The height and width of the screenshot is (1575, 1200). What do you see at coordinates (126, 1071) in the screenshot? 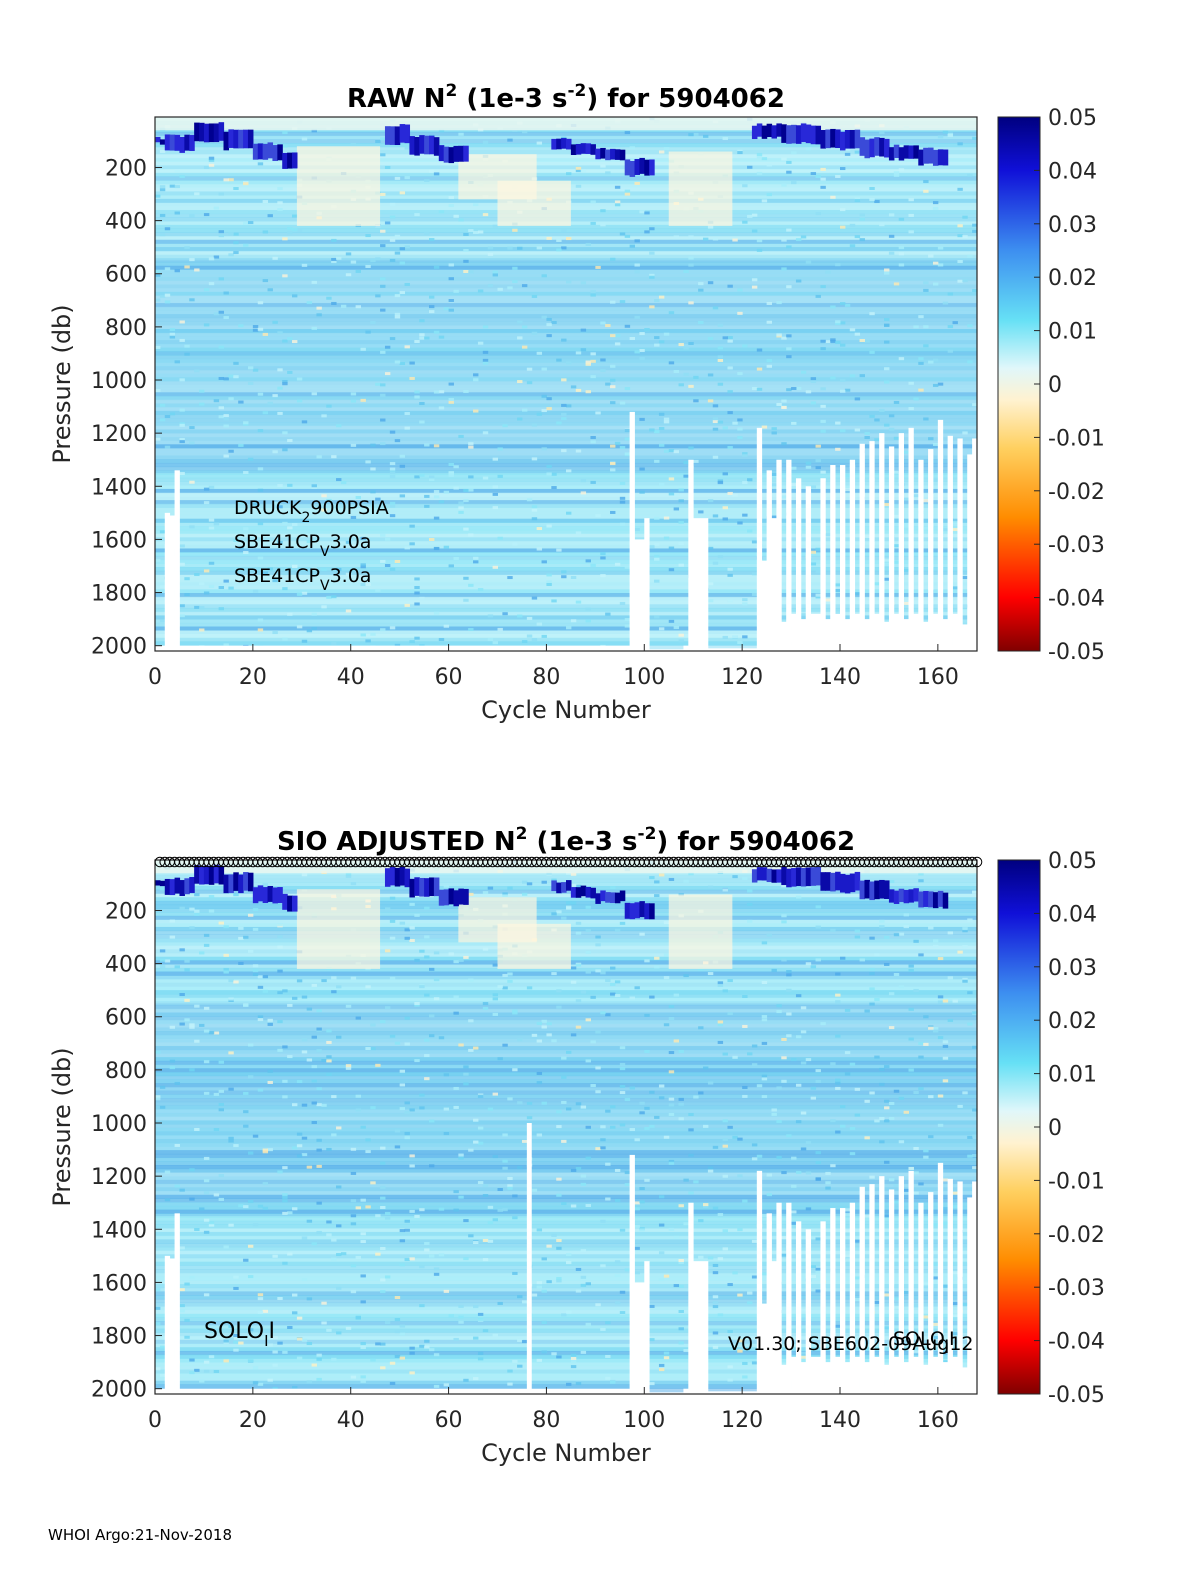
I see `y-tick-label: 800` at bounding box center [126, 1071].